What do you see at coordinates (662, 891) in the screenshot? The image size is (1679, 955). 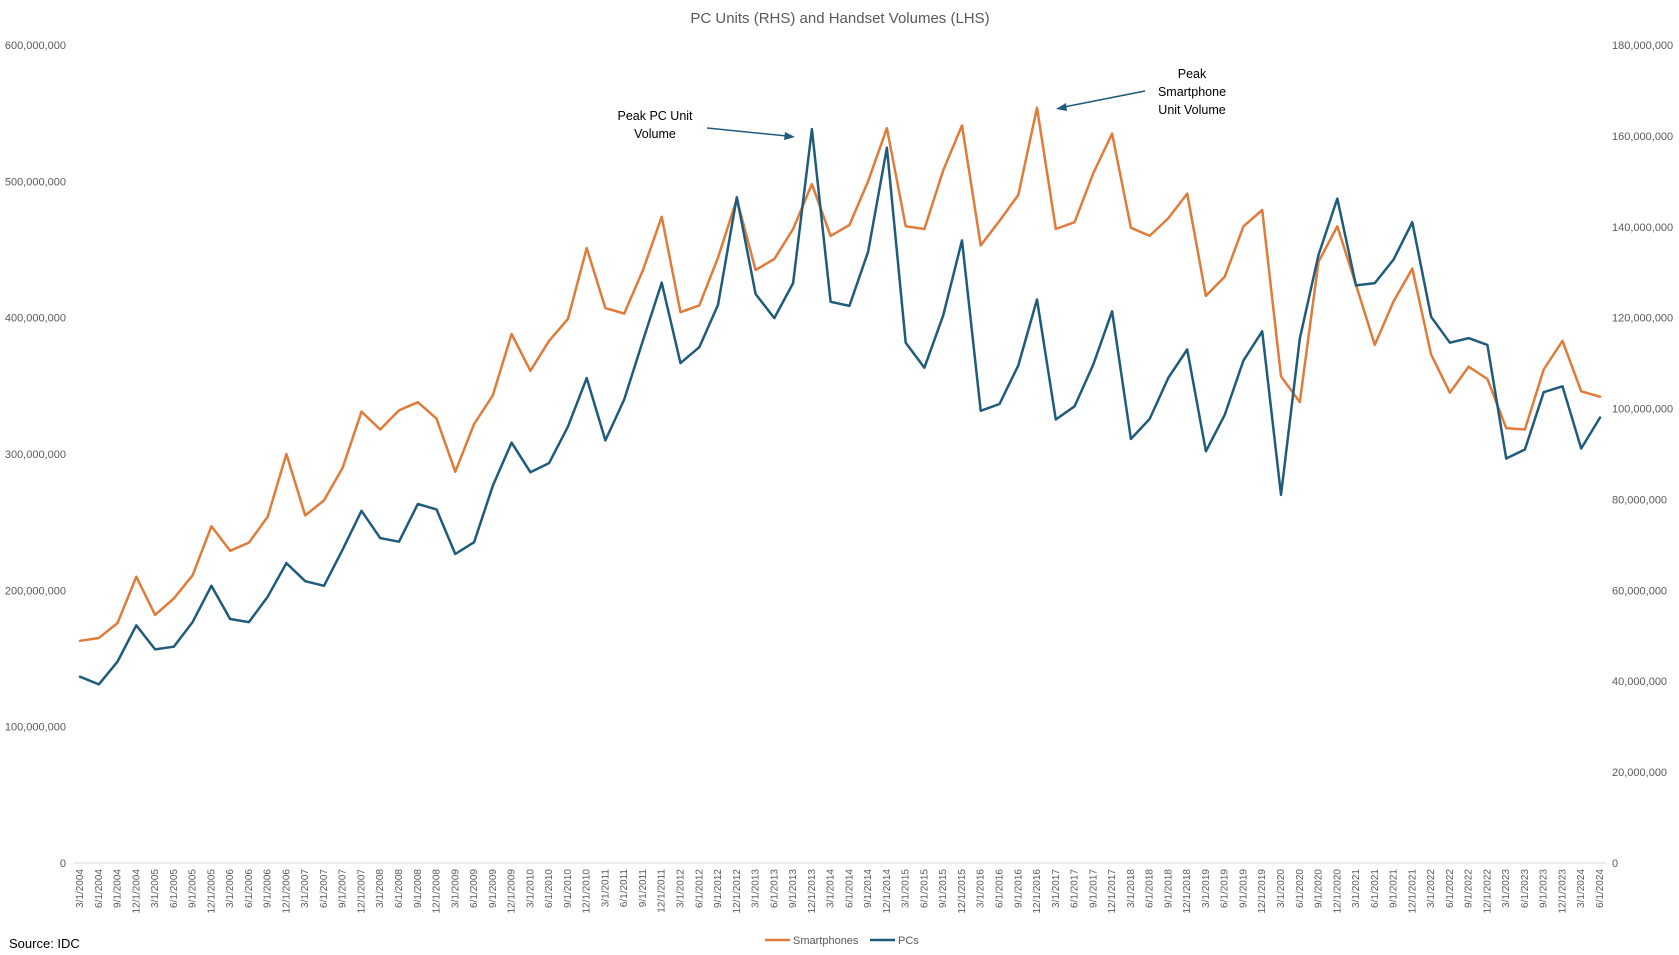 I see `x-tick-label: 12/1/2011` at bounding box center [662, 891].